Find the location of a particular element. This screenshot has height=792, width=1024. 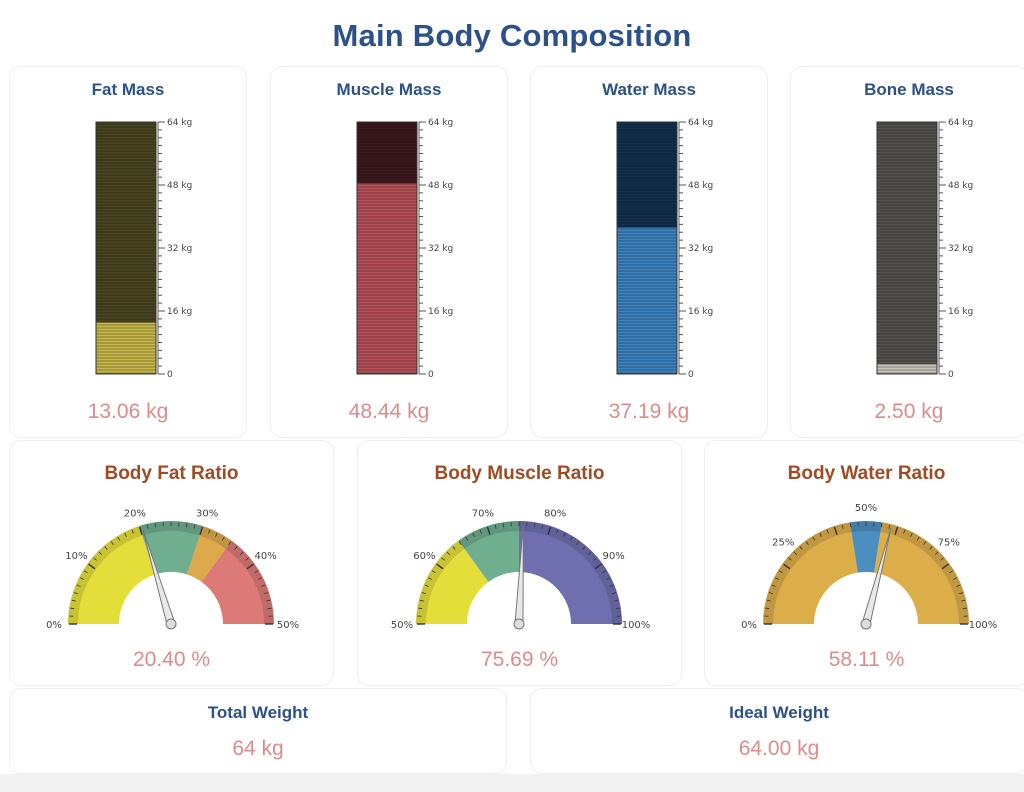

gauge-tick-label: 70% is located at coordinates (483, 514).